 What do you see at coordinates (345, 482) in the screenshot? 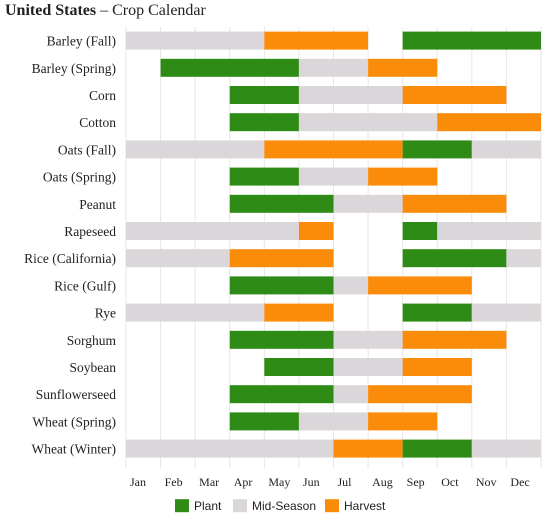
I see `month-label-jul: Jul` at bounding box center [345, 482].